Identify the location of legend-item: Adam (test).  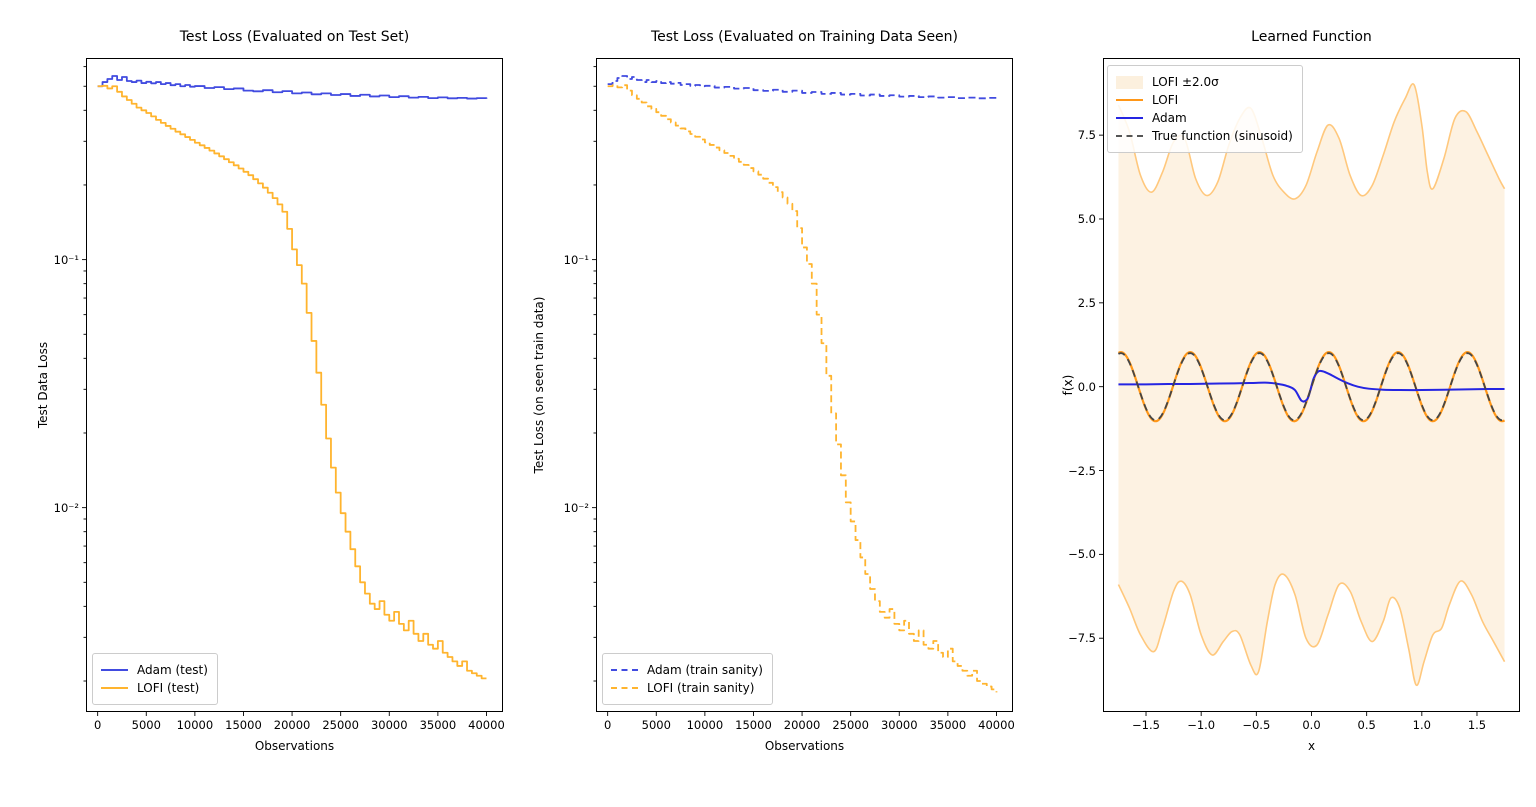
(154, 670).